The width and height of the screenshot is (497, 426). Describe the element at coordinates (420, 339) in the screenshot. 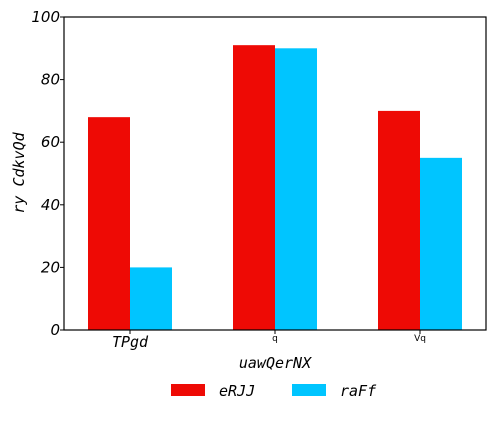

I see `x-tick-label: Vq` at that location.